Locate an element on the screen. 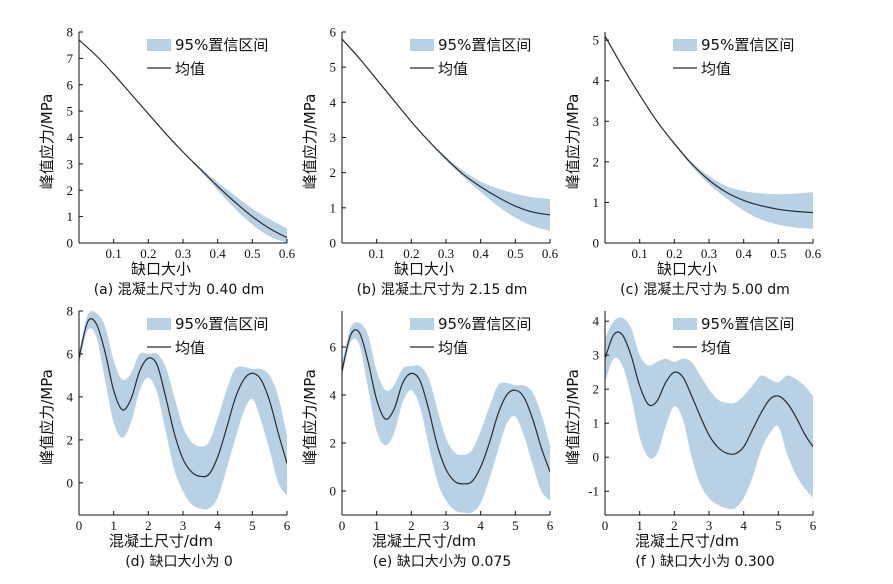 This screenshot has height=584, width=893. panel-caption: (d) 缺口大小为 0 is located at coordinates (179, 562).